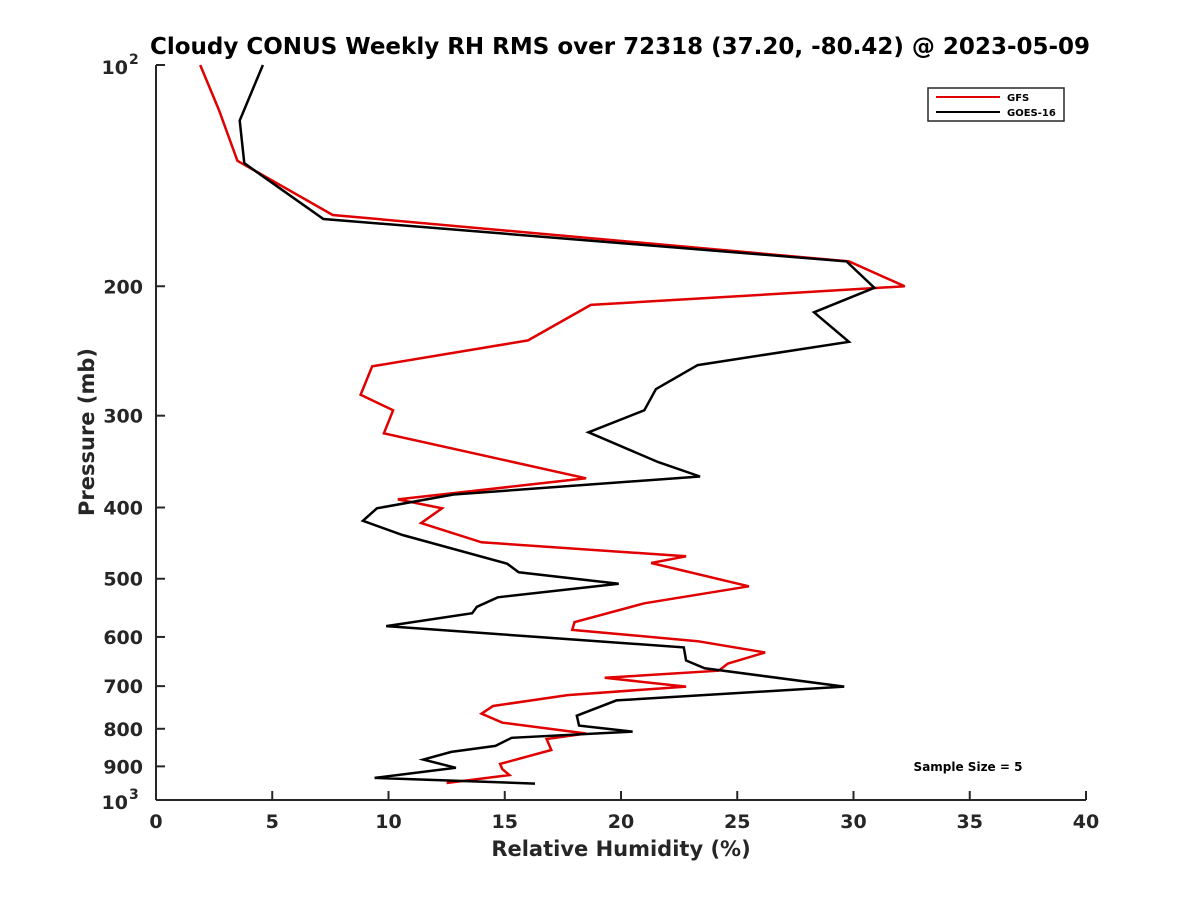 Image resolution: width=1200 pixels, height=900 pixels. What do you see at coordinates (388, 822) in the screenshot?
I see `x-tick-label: 10` at bounding box center [388, 822].